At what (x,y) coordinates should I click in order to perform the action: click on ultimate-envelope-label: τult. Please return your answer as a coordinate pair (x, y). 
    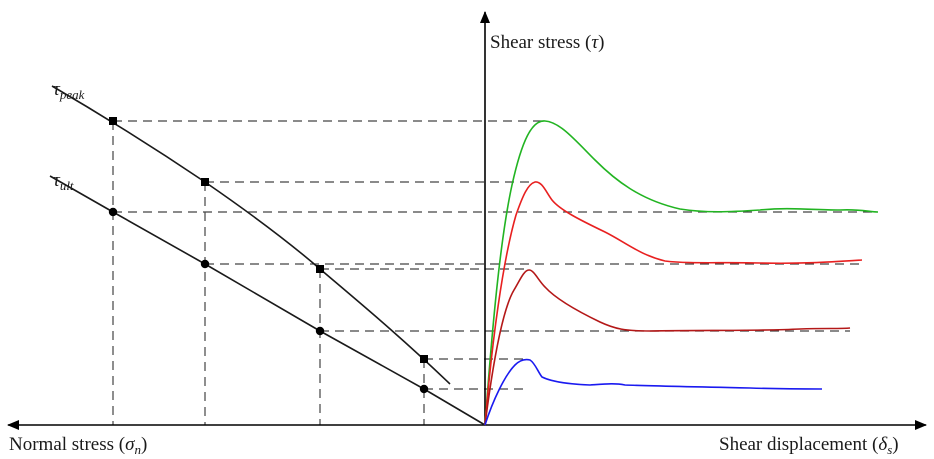
    Looking at the image, I should click on (63, 181).